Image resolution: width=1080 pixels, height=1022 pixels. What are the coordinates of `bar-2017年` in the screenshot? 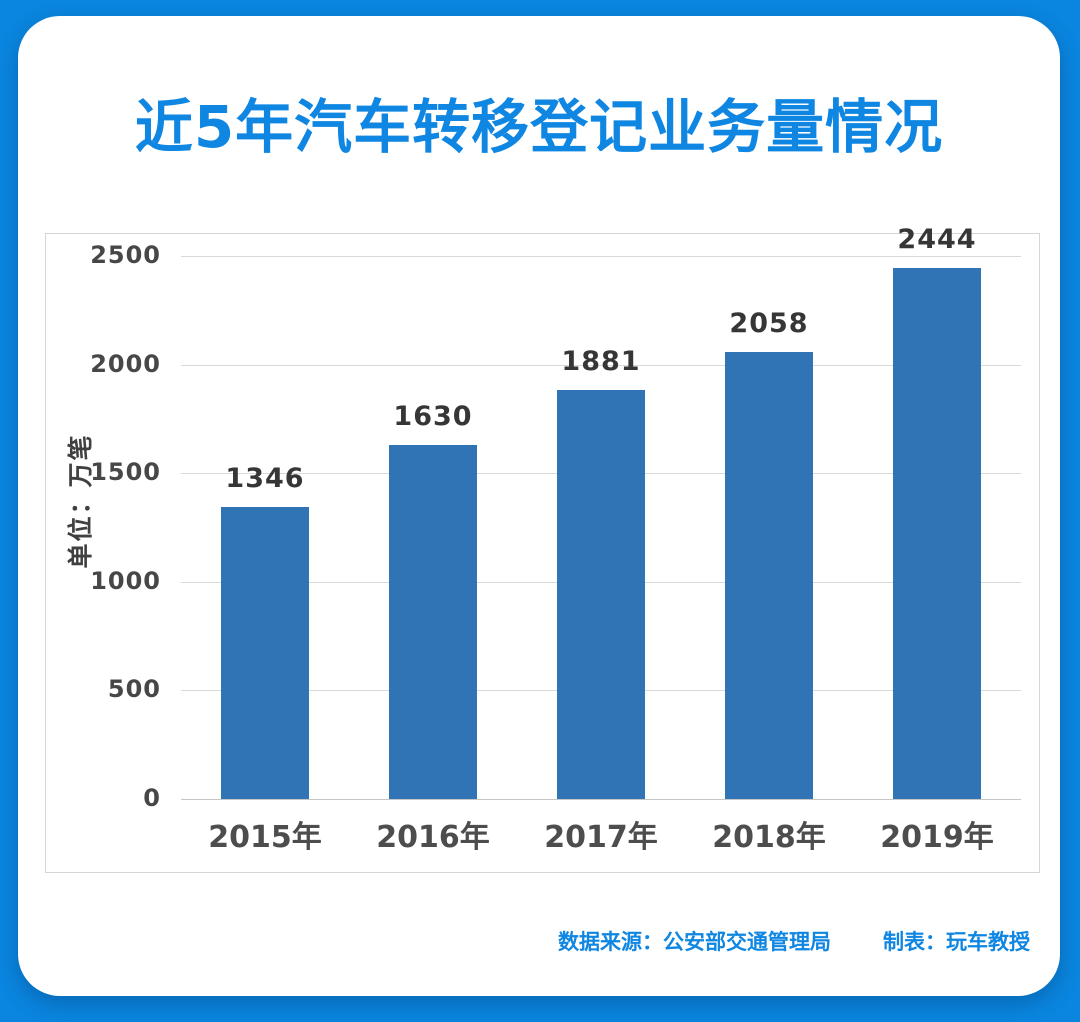 It's located at (601, 594).